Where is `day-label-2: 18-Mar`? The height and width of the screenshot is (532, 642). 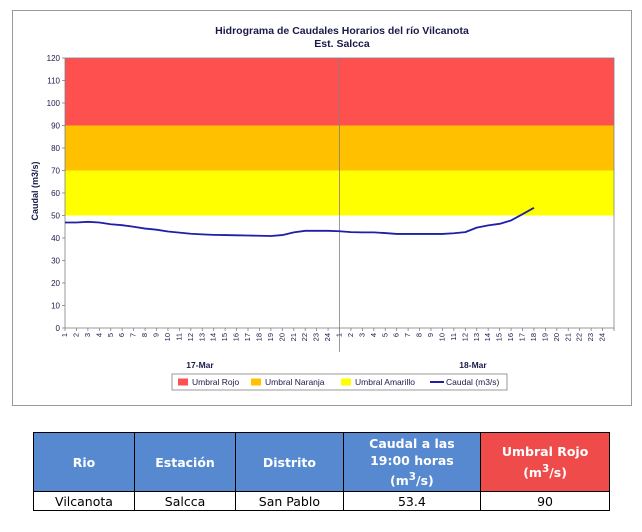
day-label-2: 18-Mar is located at coordinates (473, 365).